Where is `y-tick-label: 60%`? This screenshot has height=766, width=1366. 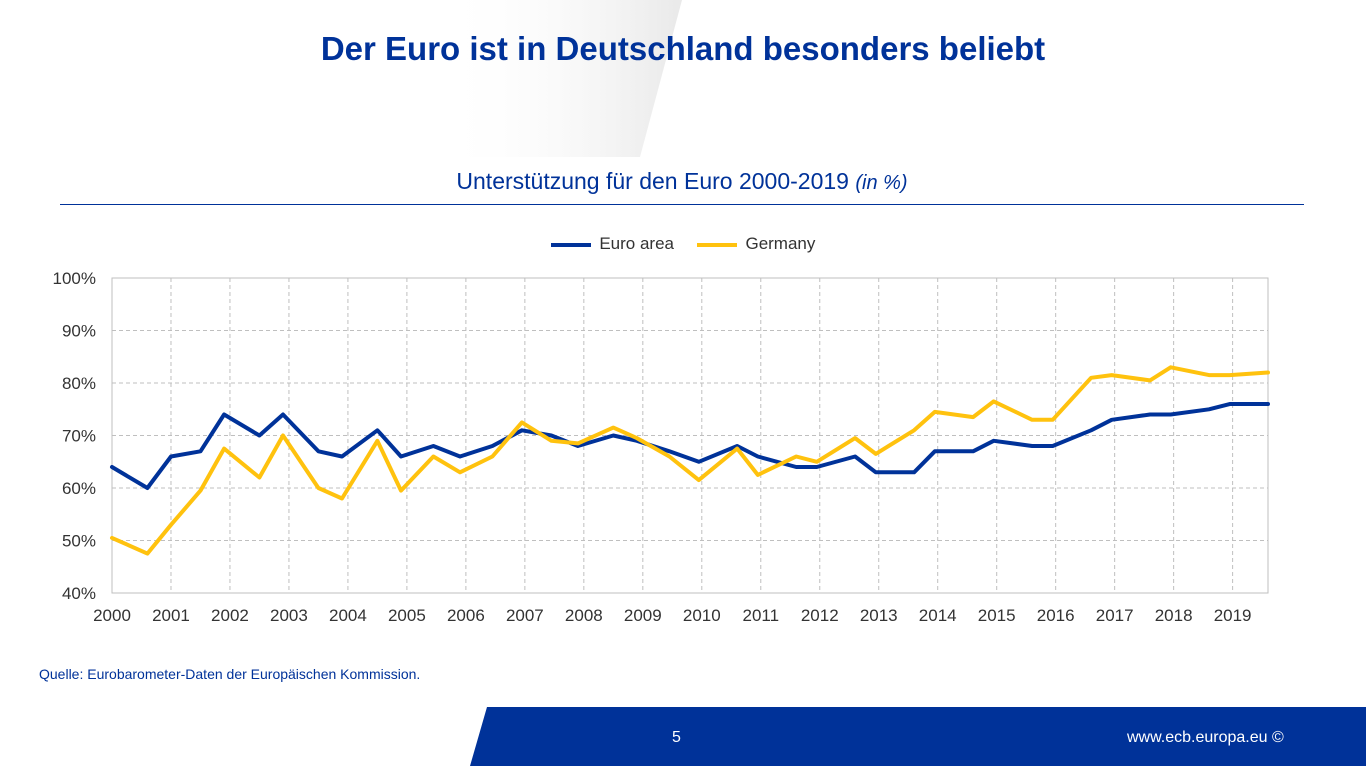 y-tick-label: 60% is located at coordinates (79, 488).